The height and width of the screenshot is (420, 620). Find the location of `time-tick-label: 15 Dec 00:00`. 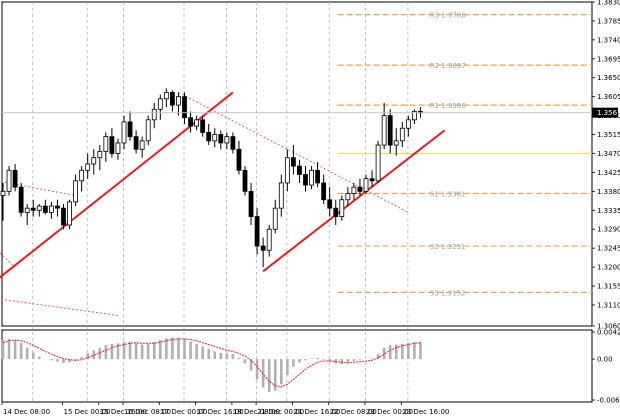

time-tick-label: 15 Dec 00:00 is located at coordinates (87, 412).